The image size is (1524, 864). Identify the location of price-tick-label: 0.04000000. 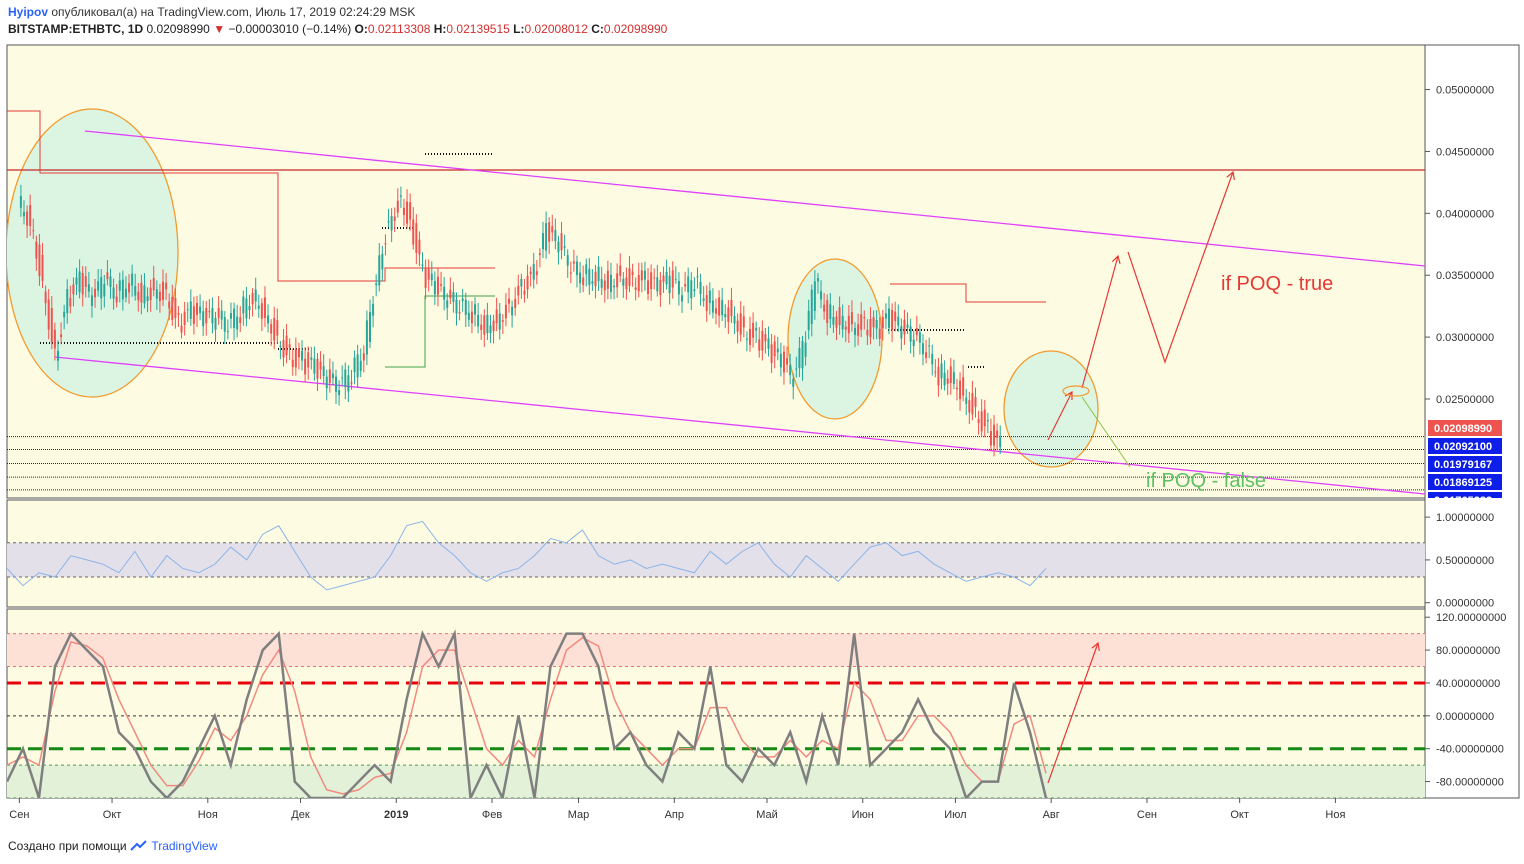
(1465, 214).